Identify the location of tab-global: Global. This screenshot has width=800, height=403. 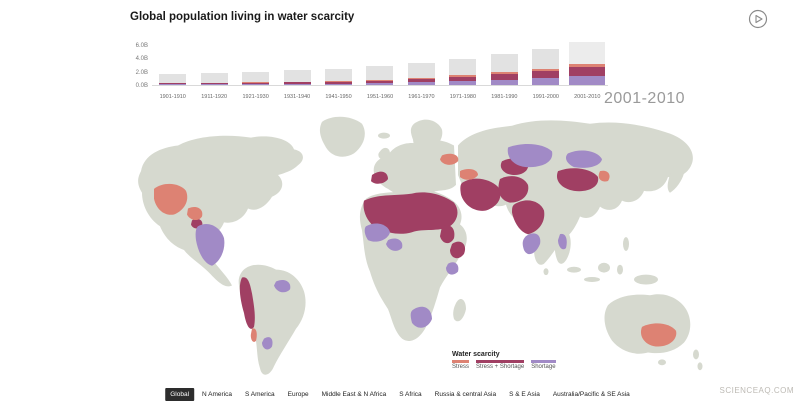
(180, 394).